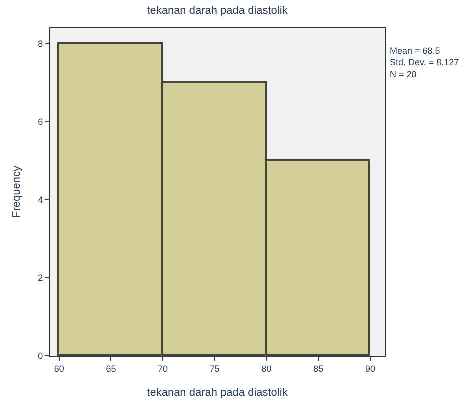  Describe the element at coordinates (425, 63) in the screenshot. I see `text: Mean = 68.5 Std. Dev. = 8.127 N = 20` at that location.